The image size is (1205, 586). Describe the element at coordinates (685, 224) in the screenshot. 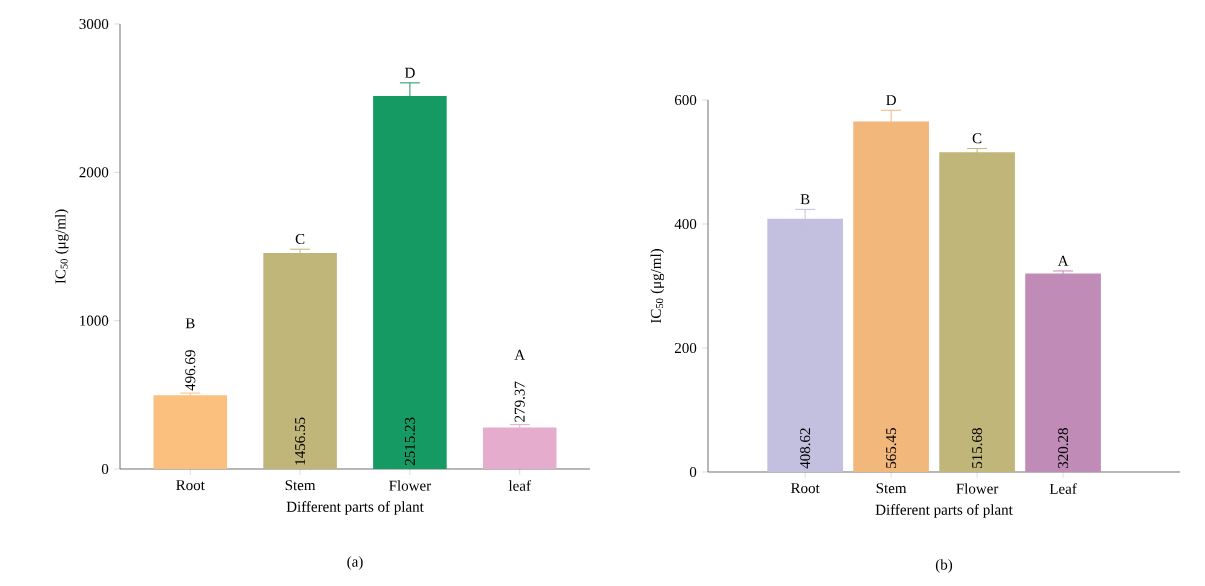

I see `y-tick-label: 400` at that location.